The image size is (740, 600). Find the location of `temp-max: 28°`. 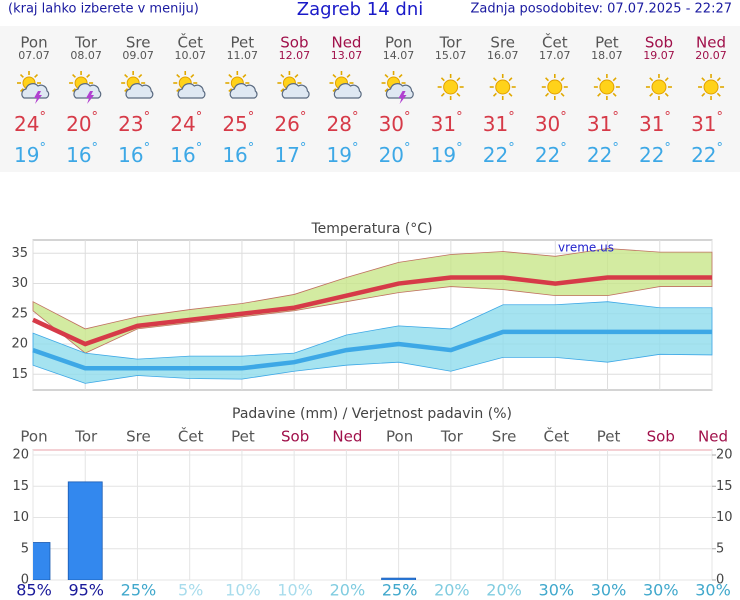

temp-max: 28° is located at coordinates (343, 123).